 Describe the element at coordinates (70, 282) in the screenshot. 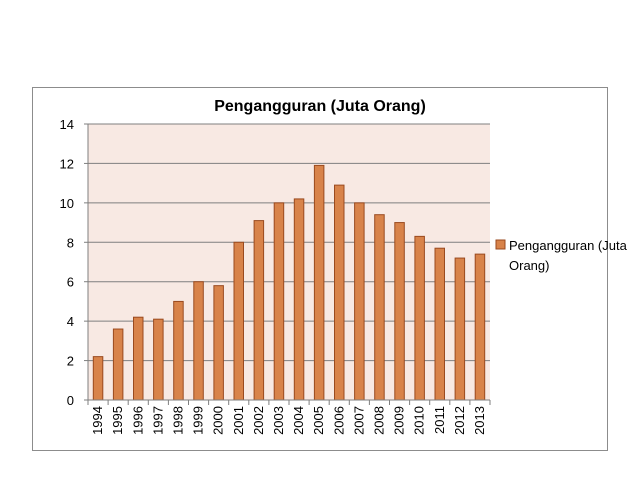

I see `y-tick-label: 6` at that location.